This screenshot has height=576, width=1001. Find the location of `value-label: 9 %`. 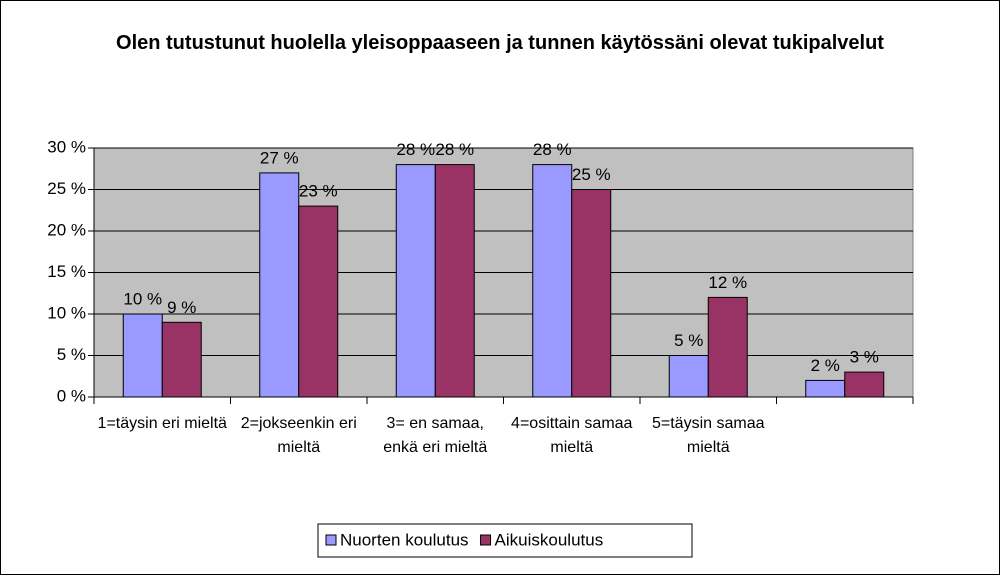

value-label: 9 % is located at coordinates (181, 307).